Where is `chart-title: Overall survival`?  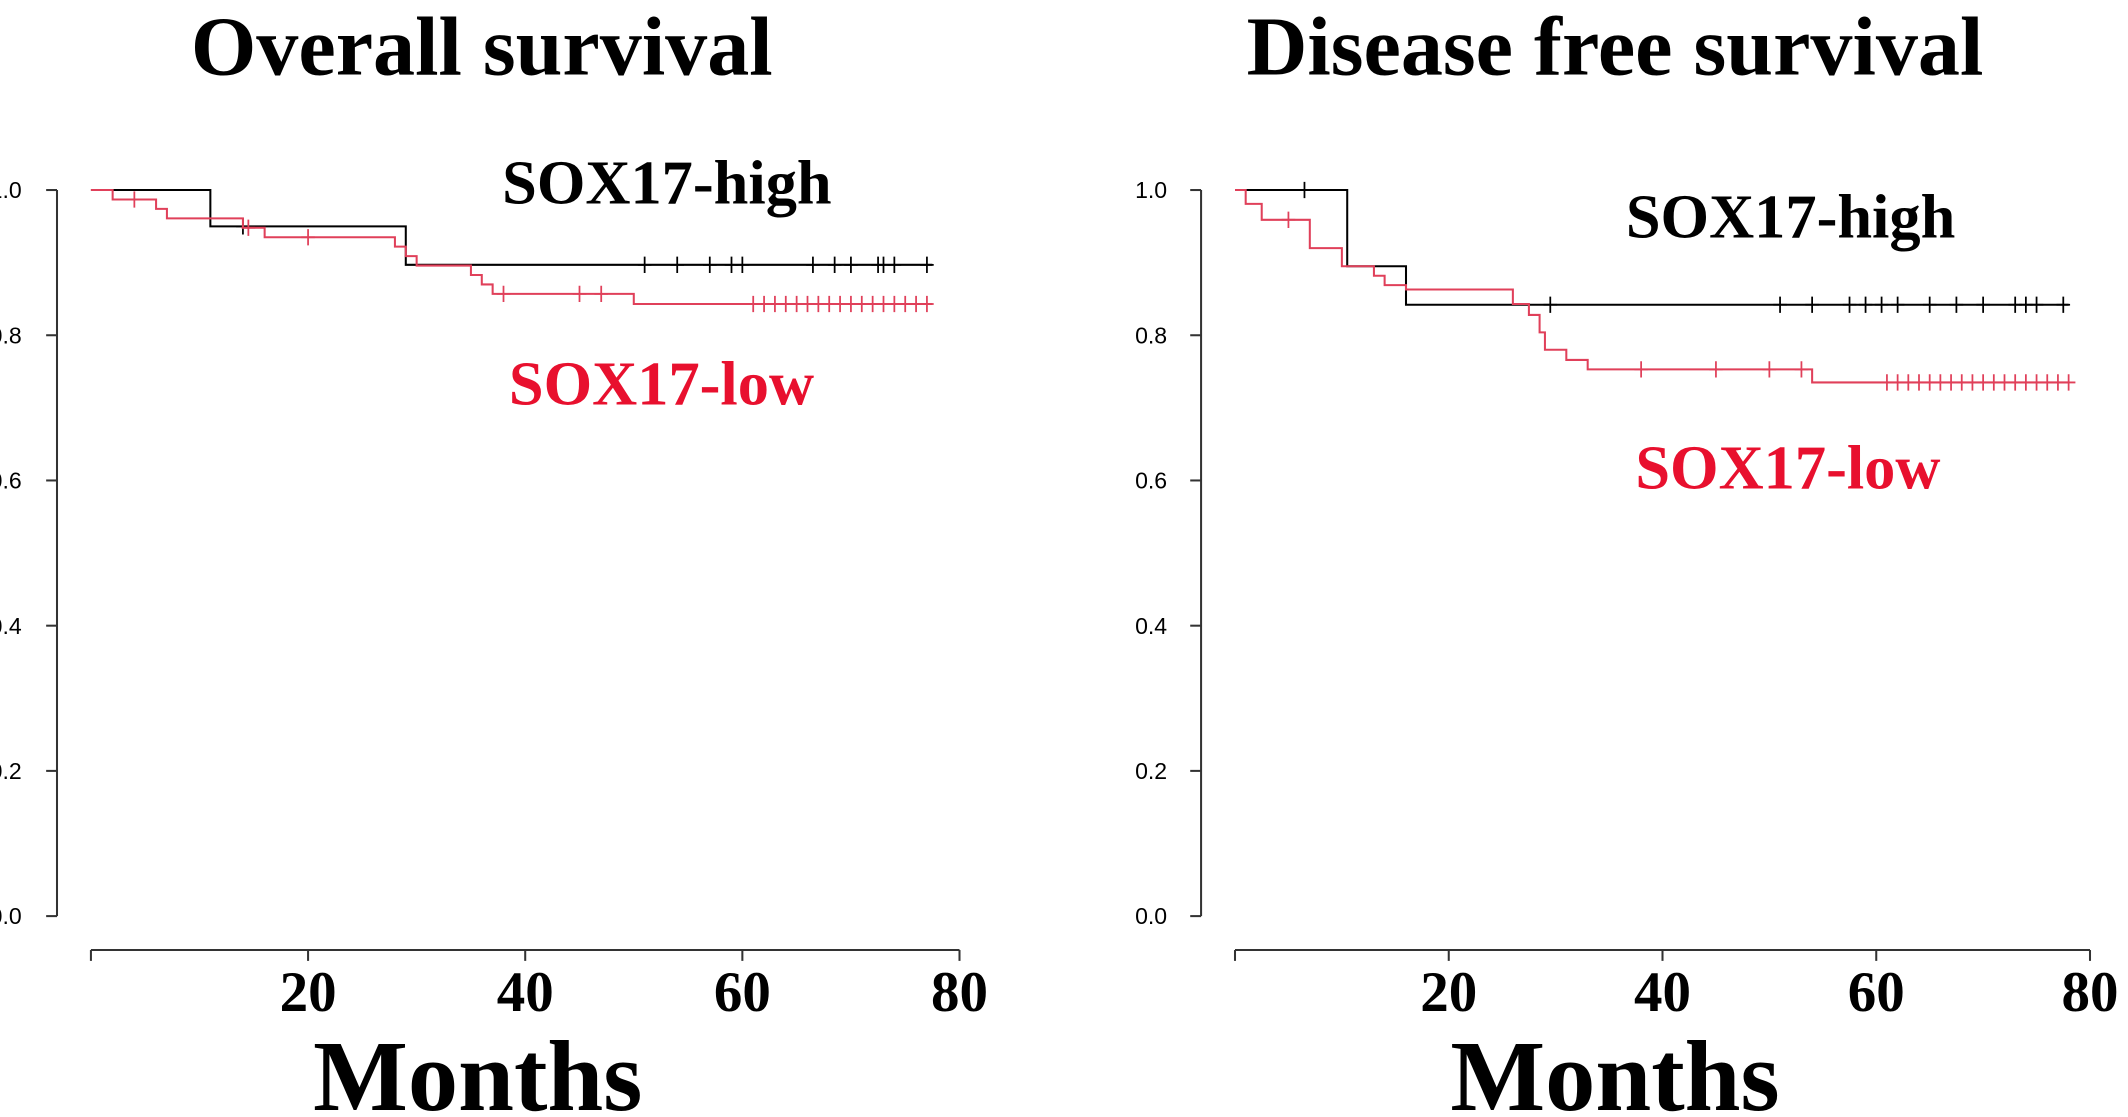
chart-title: Overall survival is located at coordinates (482, 47).